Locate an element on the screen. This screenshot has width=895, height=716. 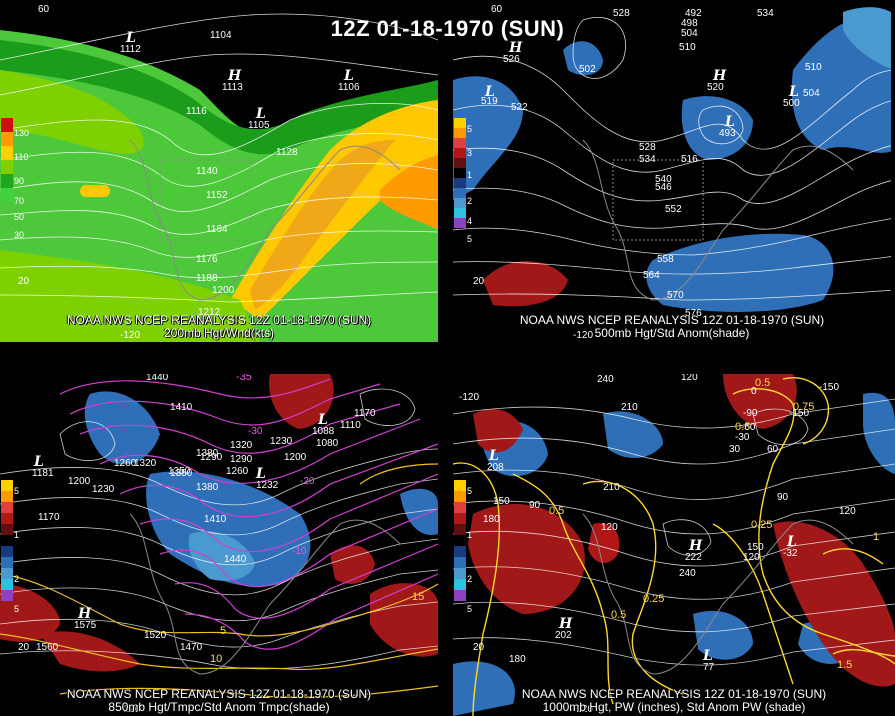
jet-shade-70-south is located at coordinates (130, 296).